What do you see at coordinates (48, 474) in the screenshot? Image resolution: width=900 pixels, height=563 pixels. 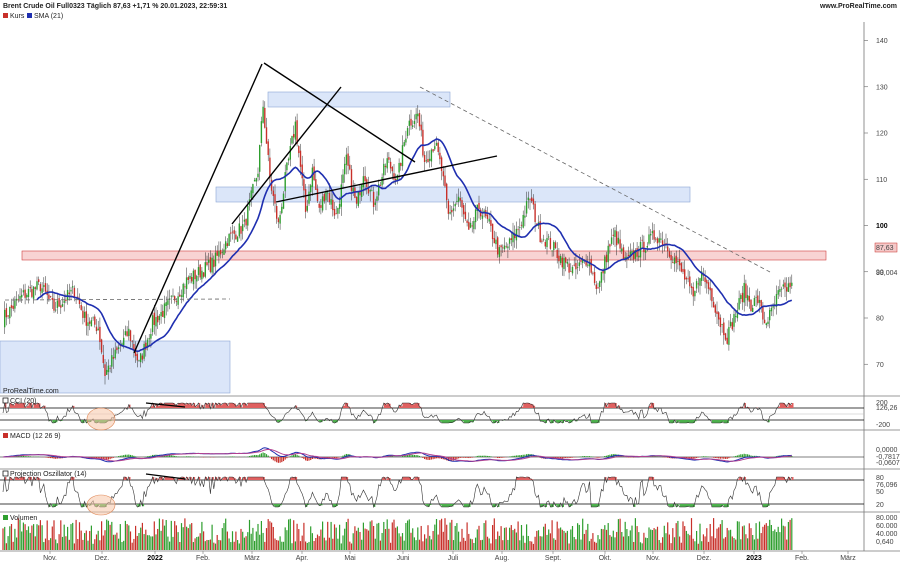 I see `po-title: Projection Oszillator (14)` at bounding box center [48, 474].